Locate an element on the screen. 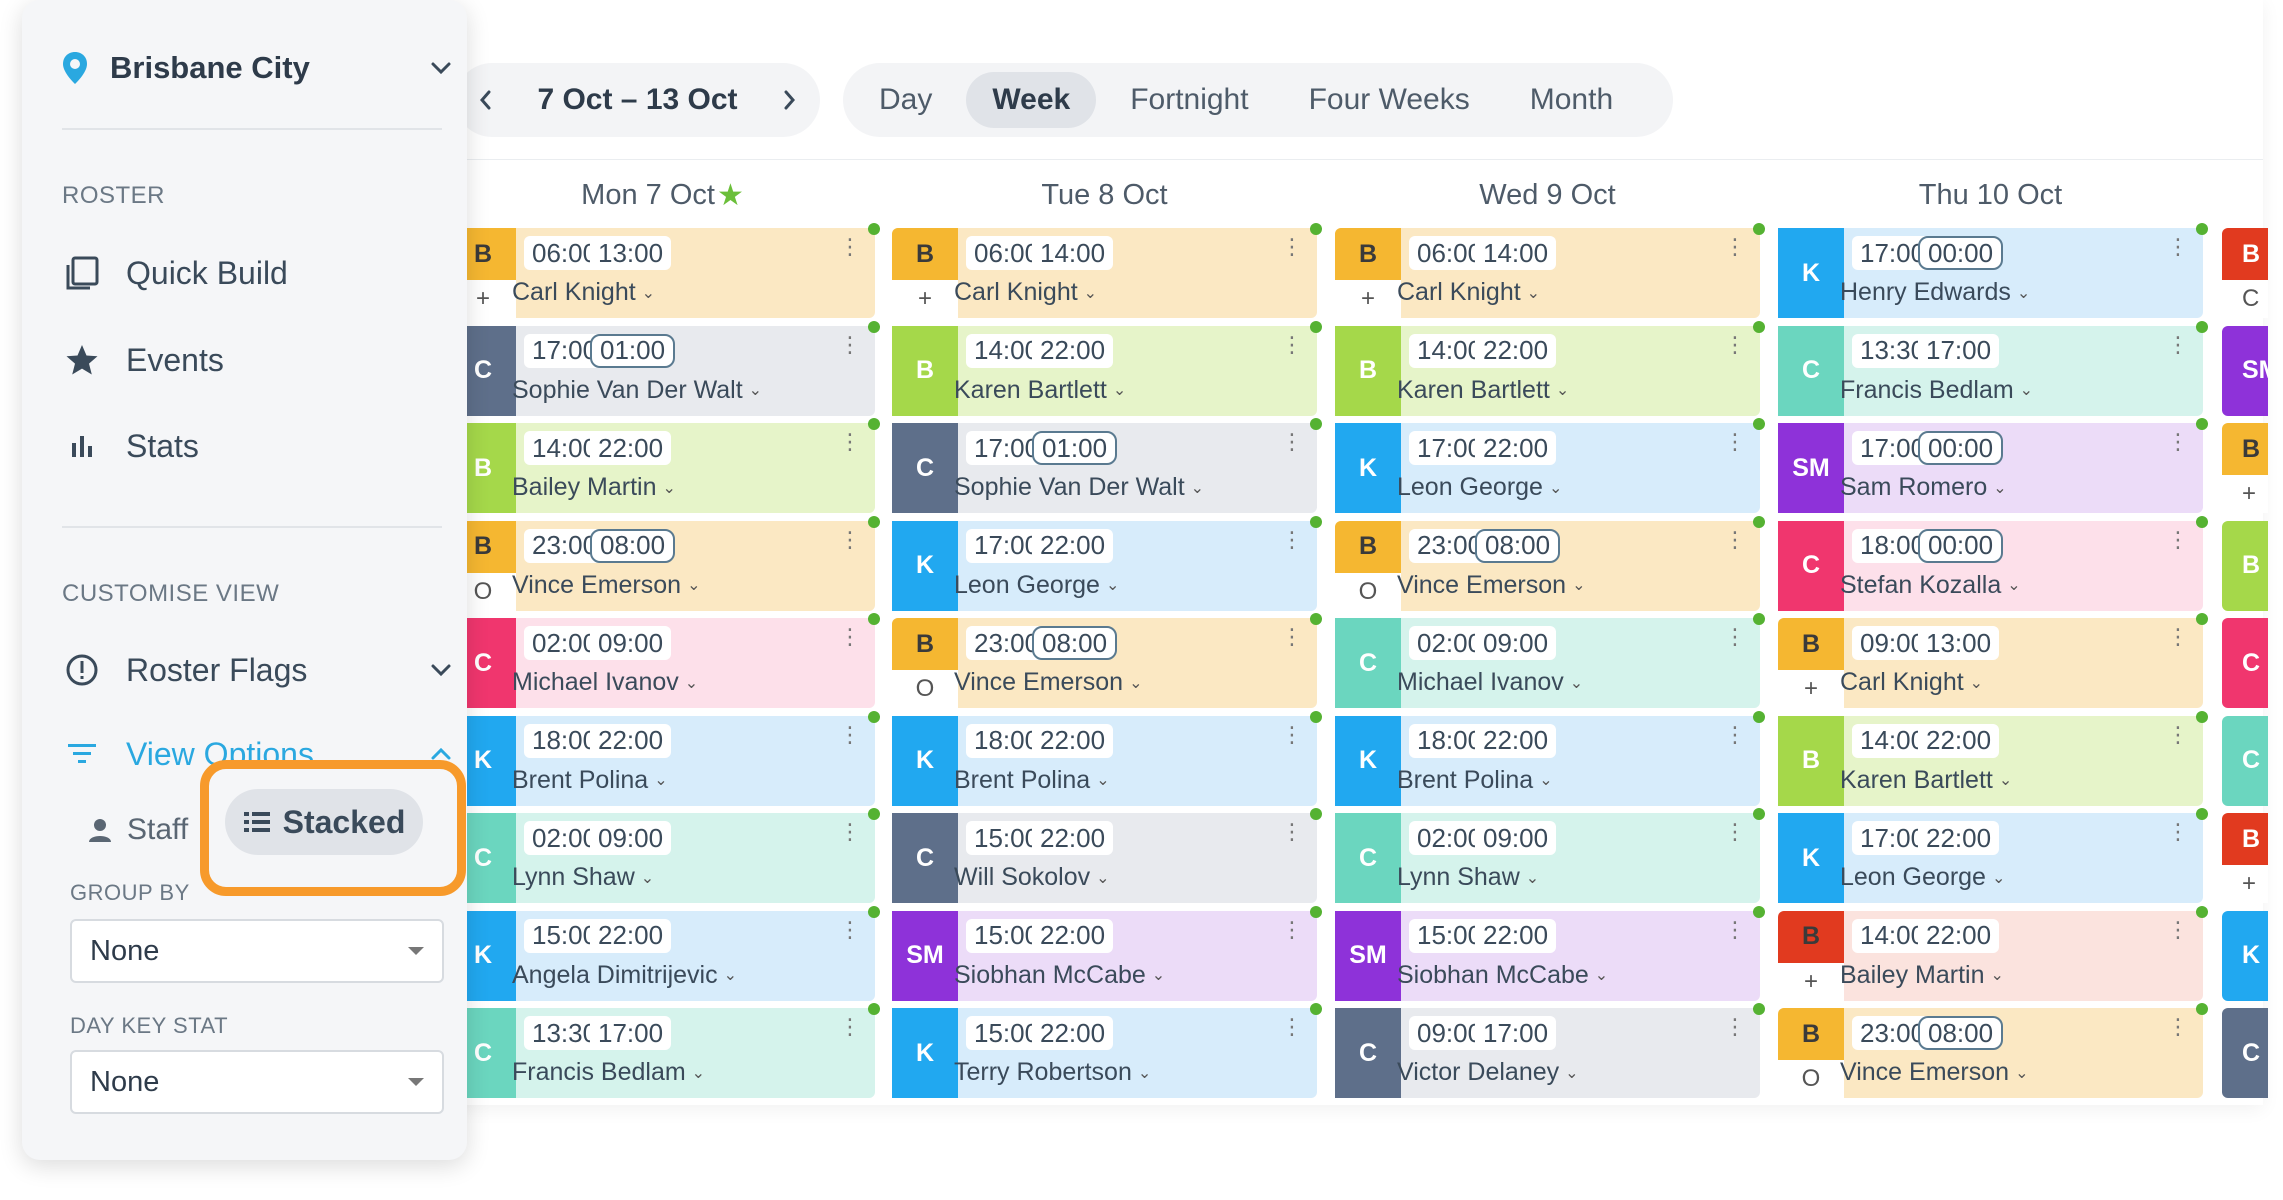  staff-name-dropdown: Lynn Shaw ⌄ is located at coordinates (1468, 877).